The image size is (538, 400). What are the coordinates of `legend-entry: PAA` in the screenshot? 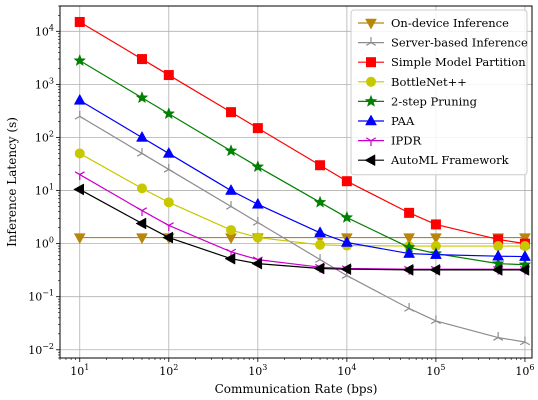 It's located at (386, 121).